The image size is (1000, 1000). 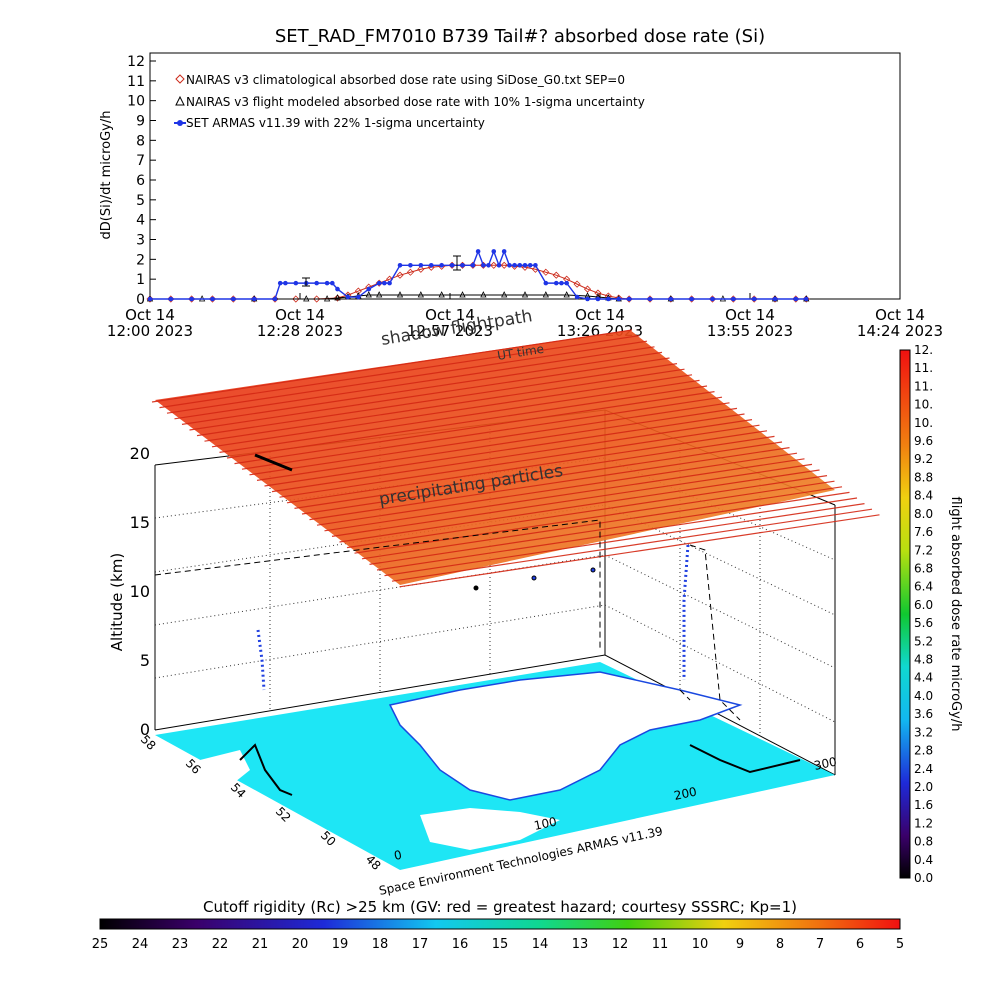 What do you see at coordinates (750, 331) in the screenshot?
I see `x-tick-label: 13:55 2023` at bounding box center [750, 331].